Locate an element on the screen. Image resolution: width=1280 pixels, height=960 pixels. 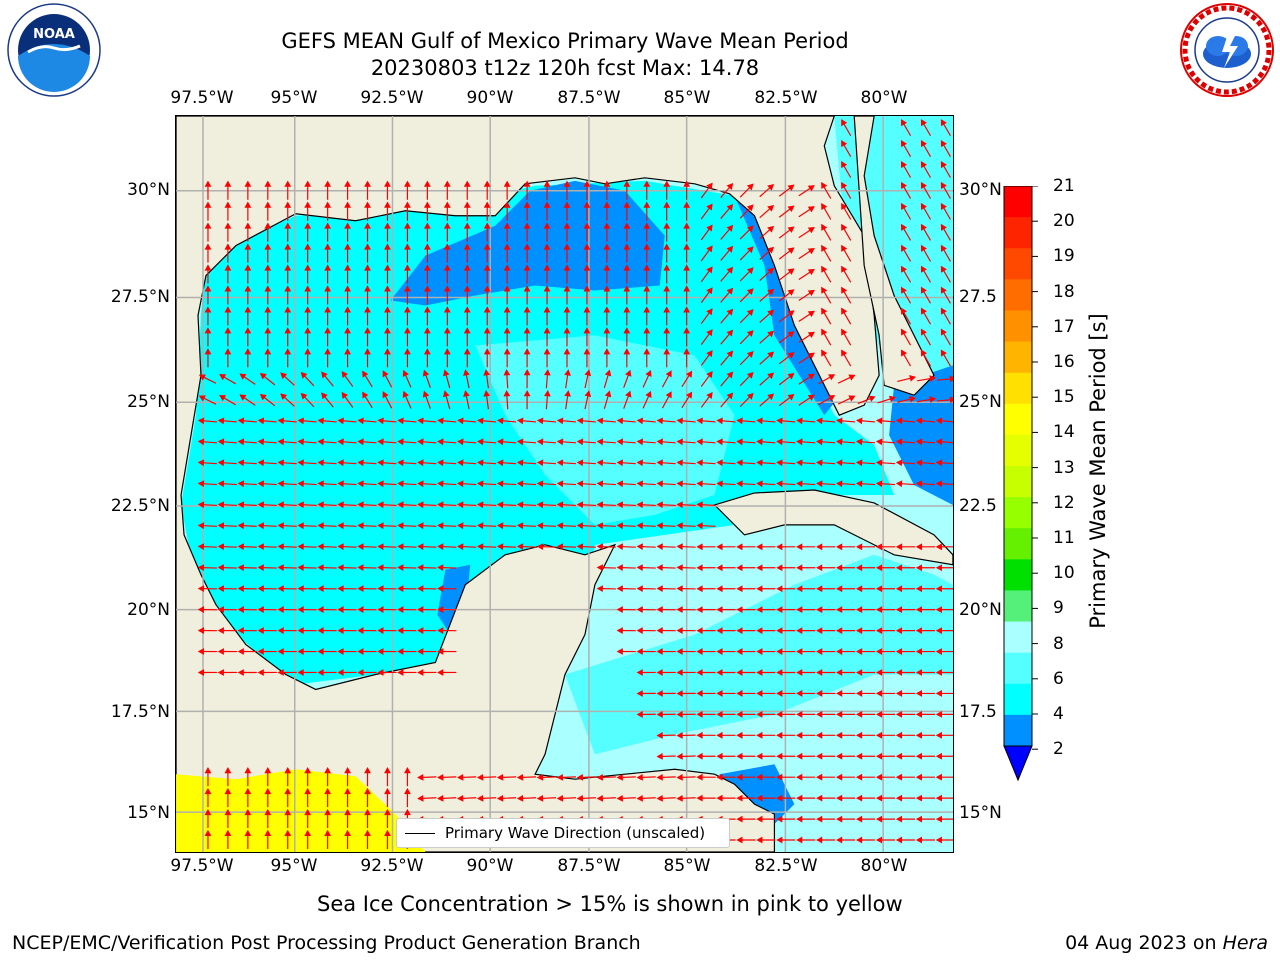
lat-tick-right: 30°N is located at coordinates (980, 190).